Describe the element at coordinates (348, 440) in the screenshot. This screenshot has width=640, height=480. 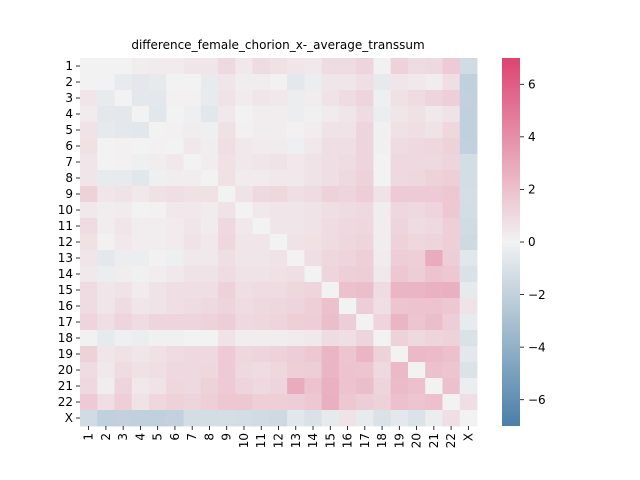
I see `x-tick-label: 16` at that location.